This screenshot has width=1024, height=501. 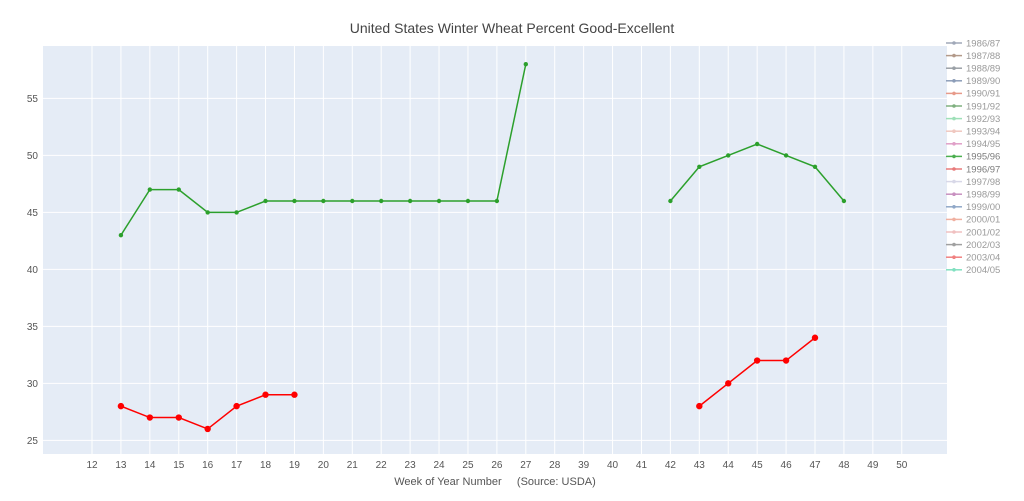 What do you see at coordinates (411, 465) in the screenshot?
I see `x-tick-label: 23` at bounding box center [411, 465].